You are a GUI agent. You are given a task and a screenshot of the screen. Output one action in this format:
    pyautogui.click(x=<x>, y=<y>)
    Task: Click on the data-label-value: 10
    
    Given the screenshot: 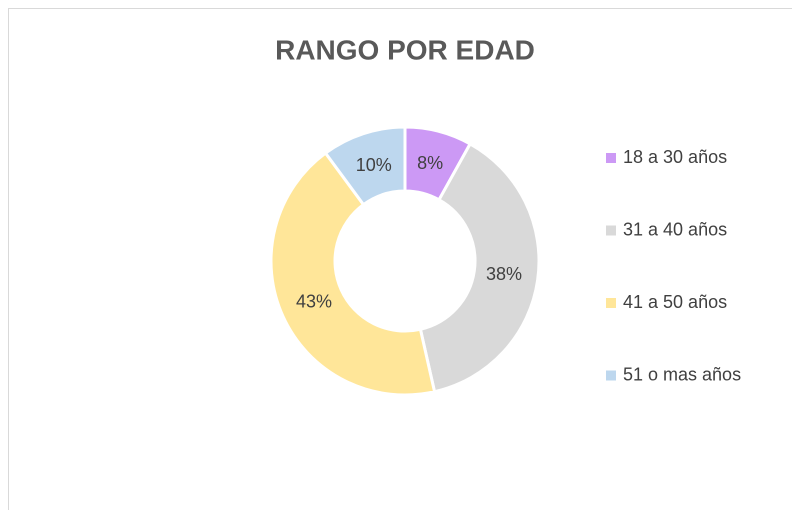 What is the action you would take?
    pyautogui.click(x=366, y=165)
    